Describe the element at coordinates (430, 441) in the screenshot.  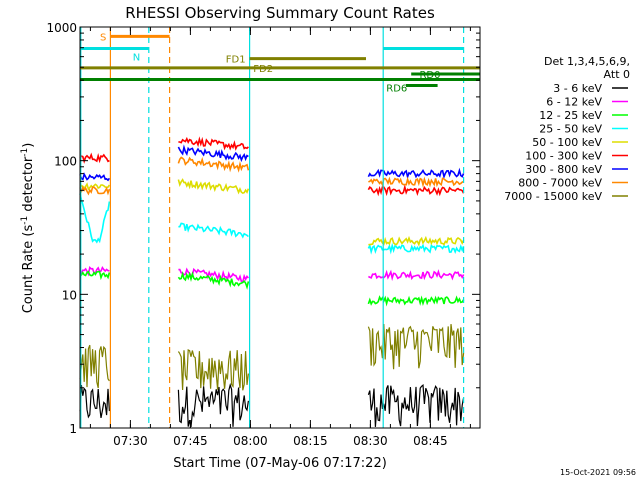
I see `x-tick-label-6: 08:45` at that location.